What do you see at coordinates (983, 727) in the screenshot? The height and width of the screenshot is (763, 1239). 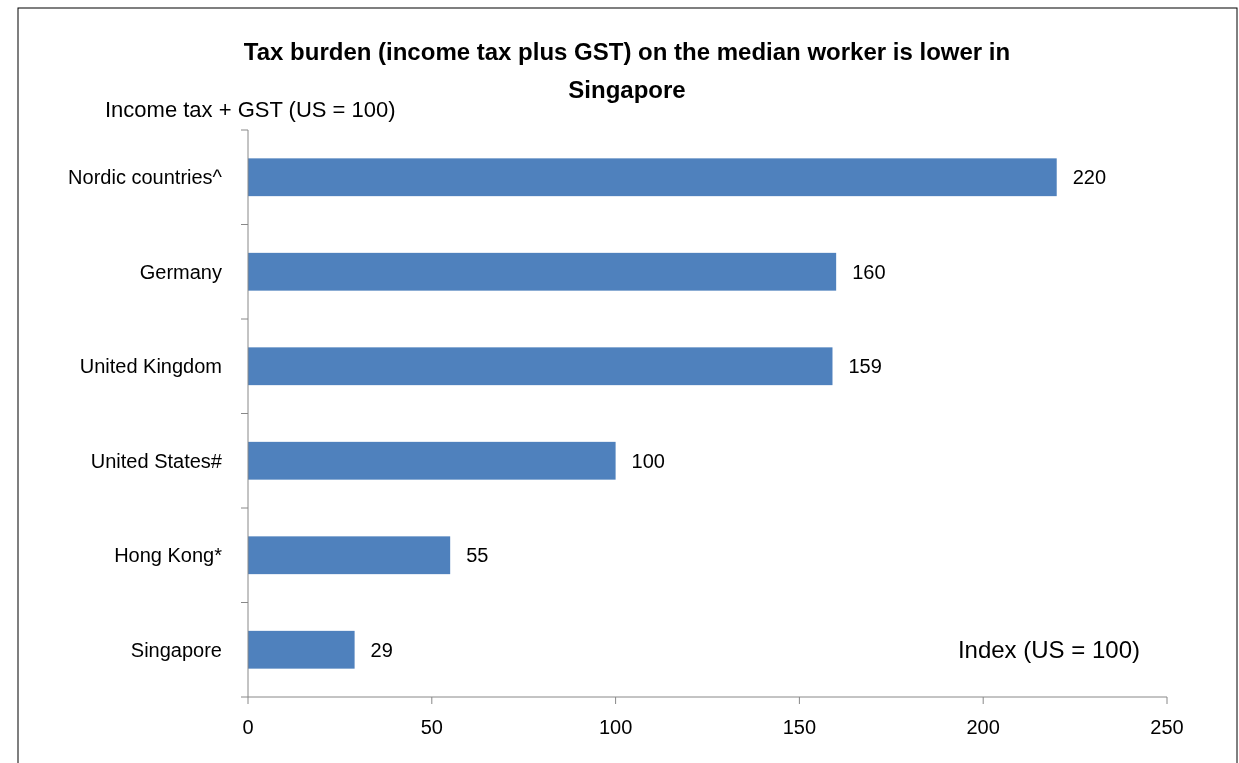 I see `x-tick-label: 200` at bounding box center [983, 727].